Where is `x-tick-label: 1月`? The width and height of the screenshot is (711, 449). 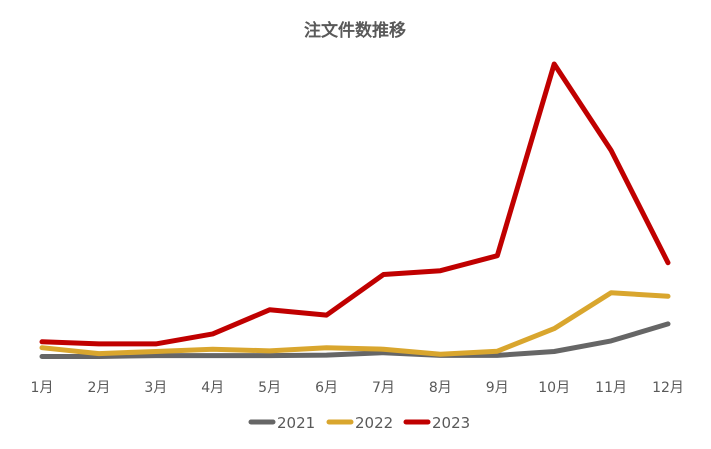 x-tick-label: 1月 is located at coordinates (42, 388).